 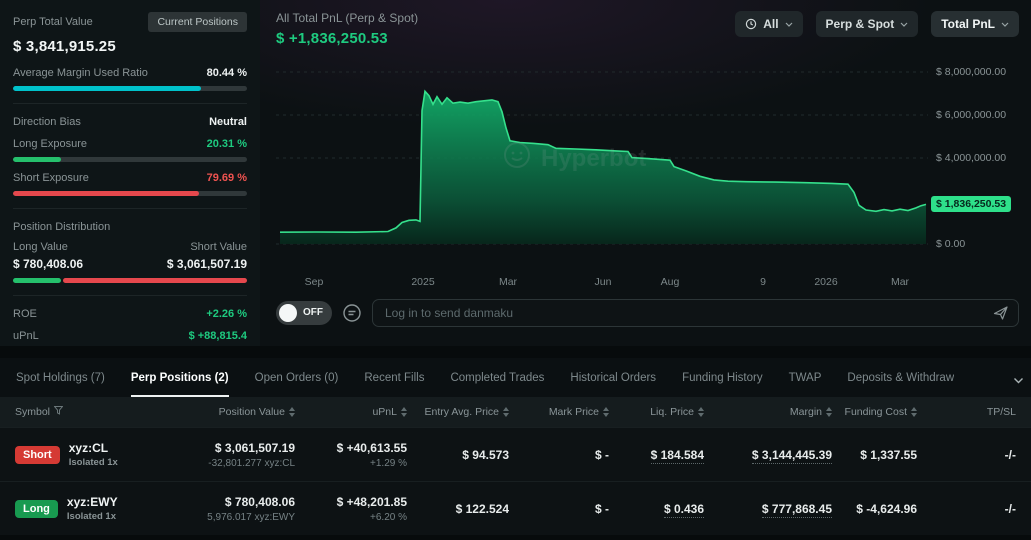 I want to click on current-positions-button: Current Positions, so click(x=197, y=22).